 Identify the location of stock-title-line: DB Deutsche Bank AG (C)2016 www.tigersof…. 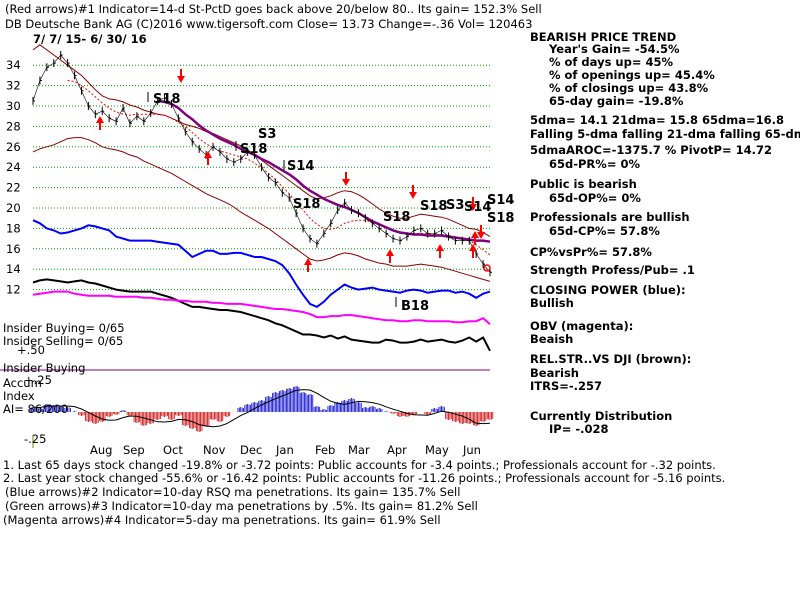
(269, 24).